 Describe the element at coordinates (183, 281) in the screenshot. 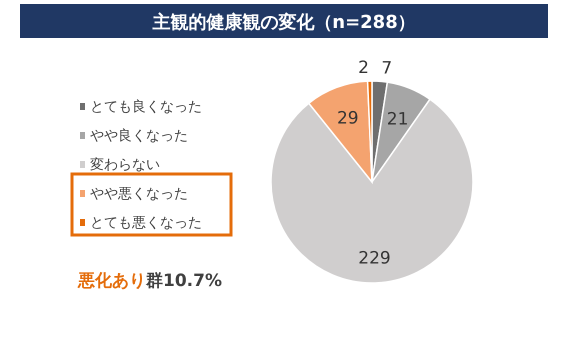

I see `text: 群10.7%` at that location.